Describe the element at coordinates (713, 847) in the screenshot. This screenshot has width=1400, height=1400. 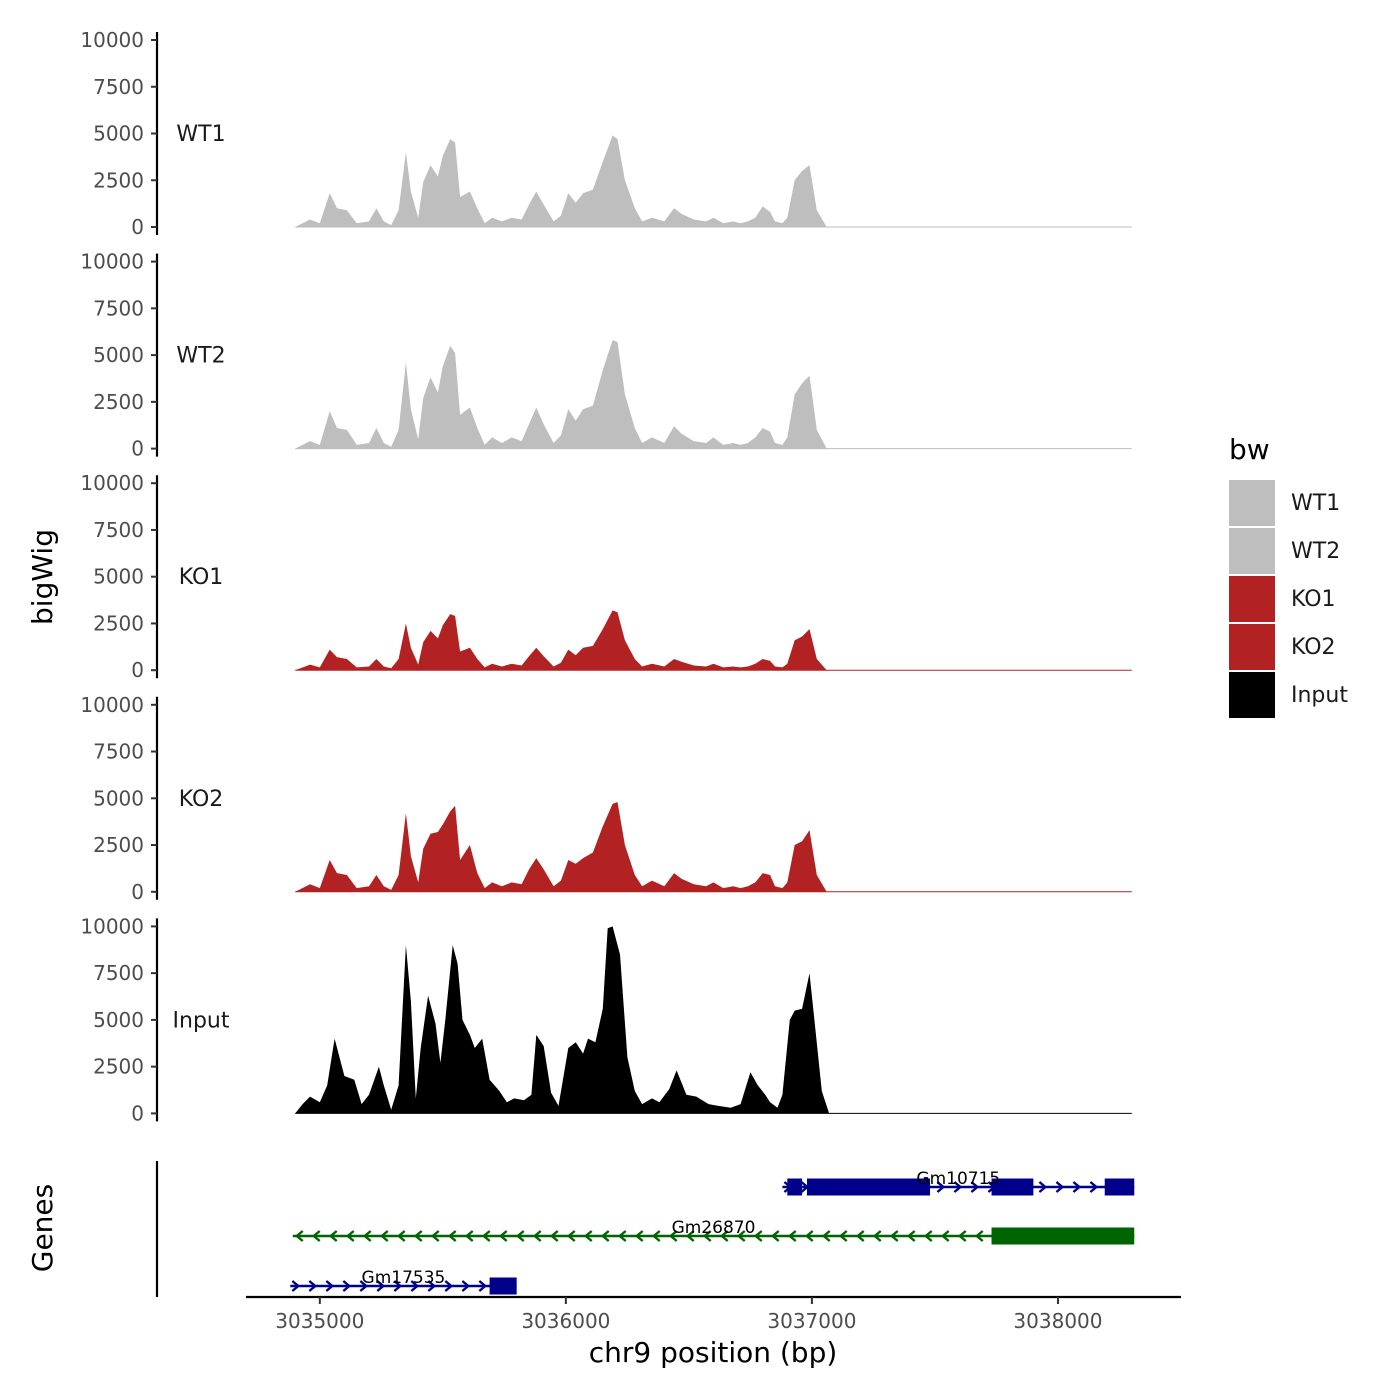
I see `signal-area-ko2` at that location.